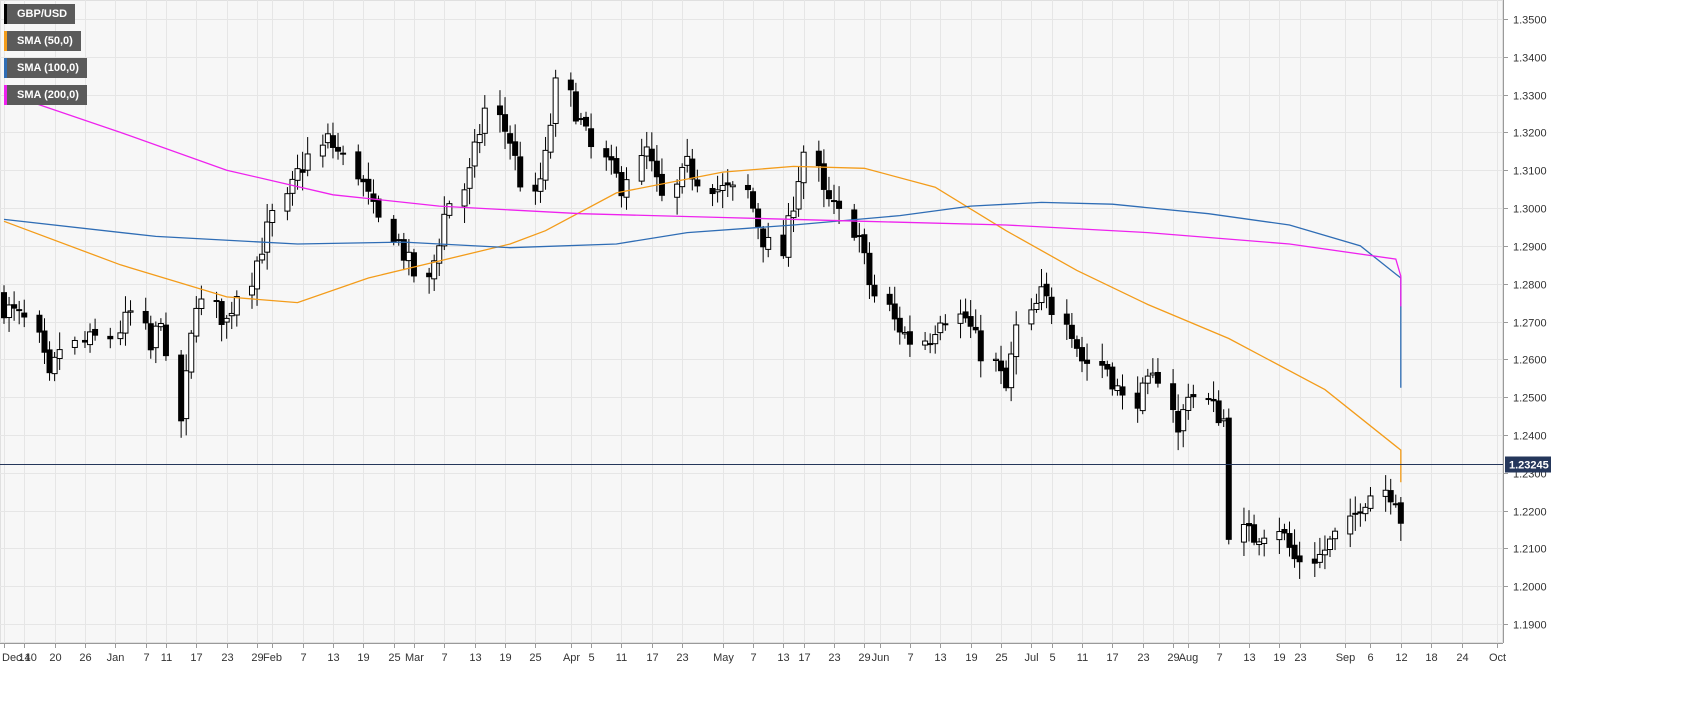 This screenshot has height=724, width=1703. Describe the element at coordinates (45, 95) in the screenshot. I see `legend-item-sma200: SMA (200,0)` at that location.